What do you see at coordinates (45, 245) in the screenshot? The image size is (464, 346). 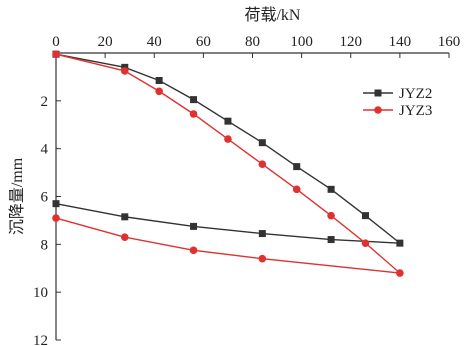 I see `y-tick-label: 8` at bounding box center [45, 245].